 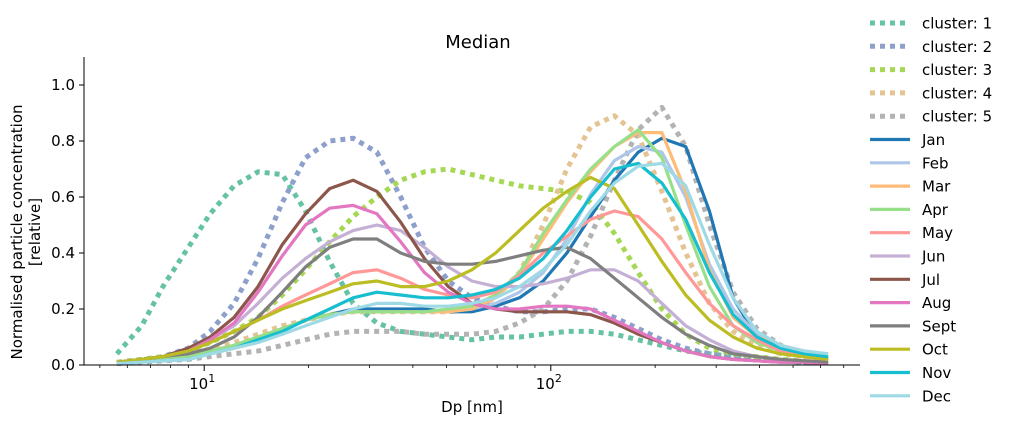 What do you see at coordinates (472, 407) in the screenshot?
I see `x-axis-label: Dp [nm]` at bounding box center [472, 407].